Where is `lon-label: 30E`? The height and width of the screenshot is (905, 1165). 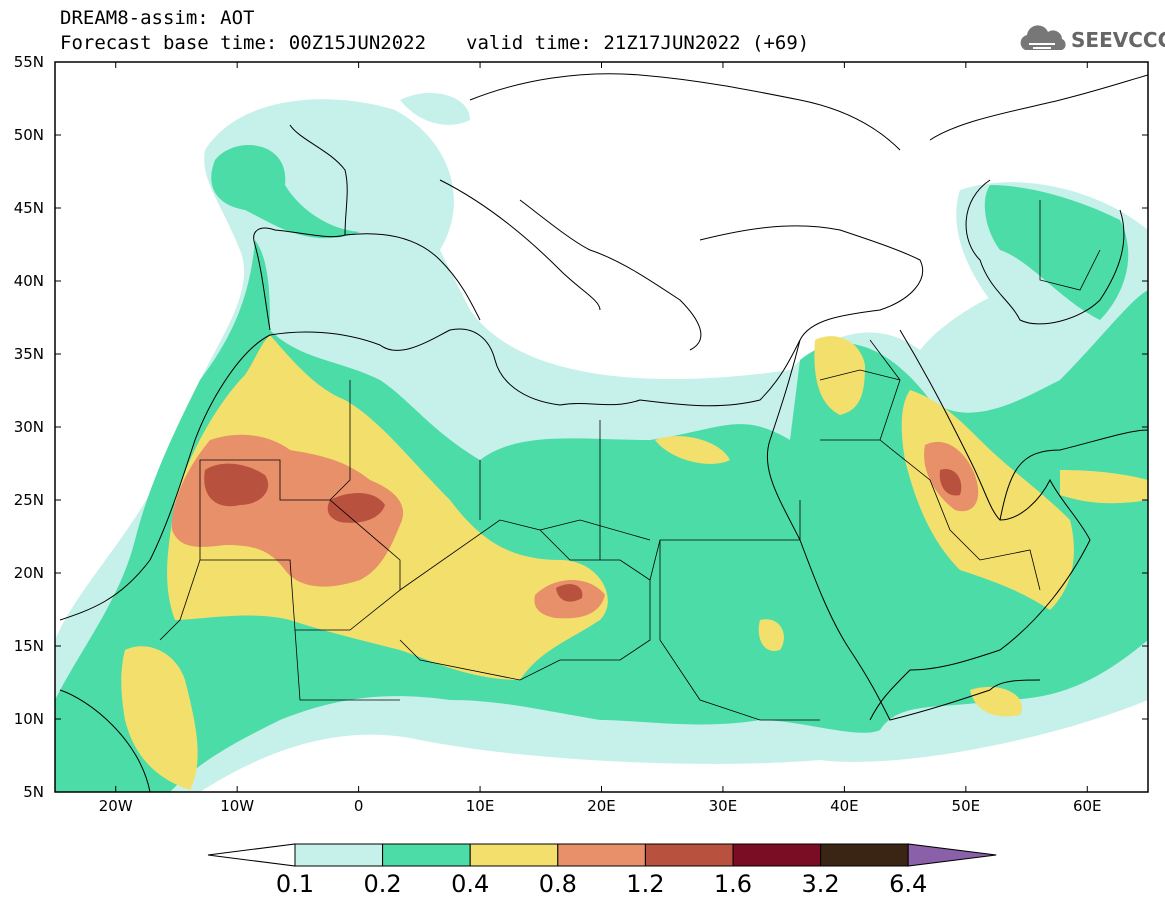 lon-label: 30E is located at coordinates (723, 806).